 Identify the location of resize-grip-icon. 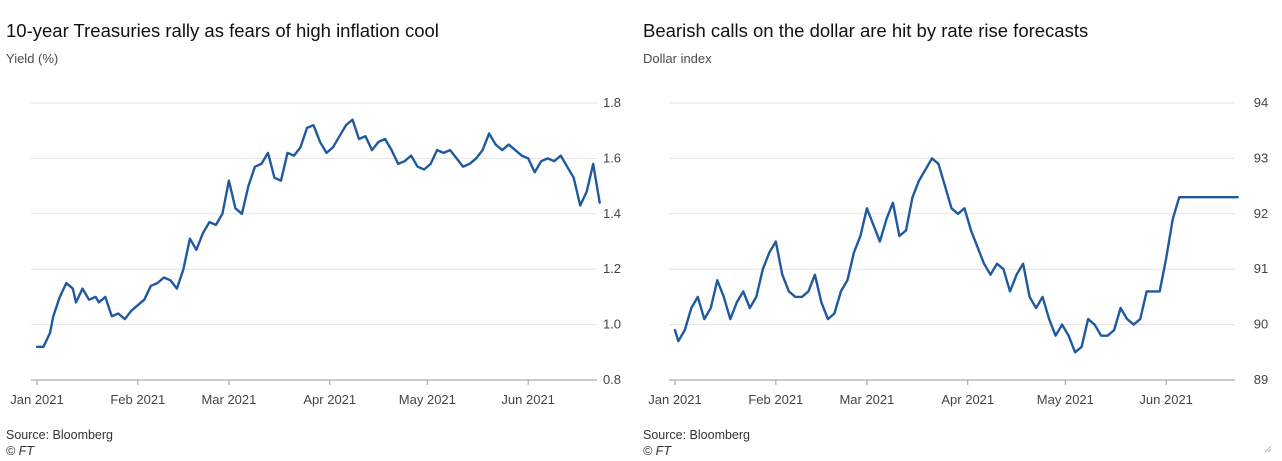
(1268, 449).